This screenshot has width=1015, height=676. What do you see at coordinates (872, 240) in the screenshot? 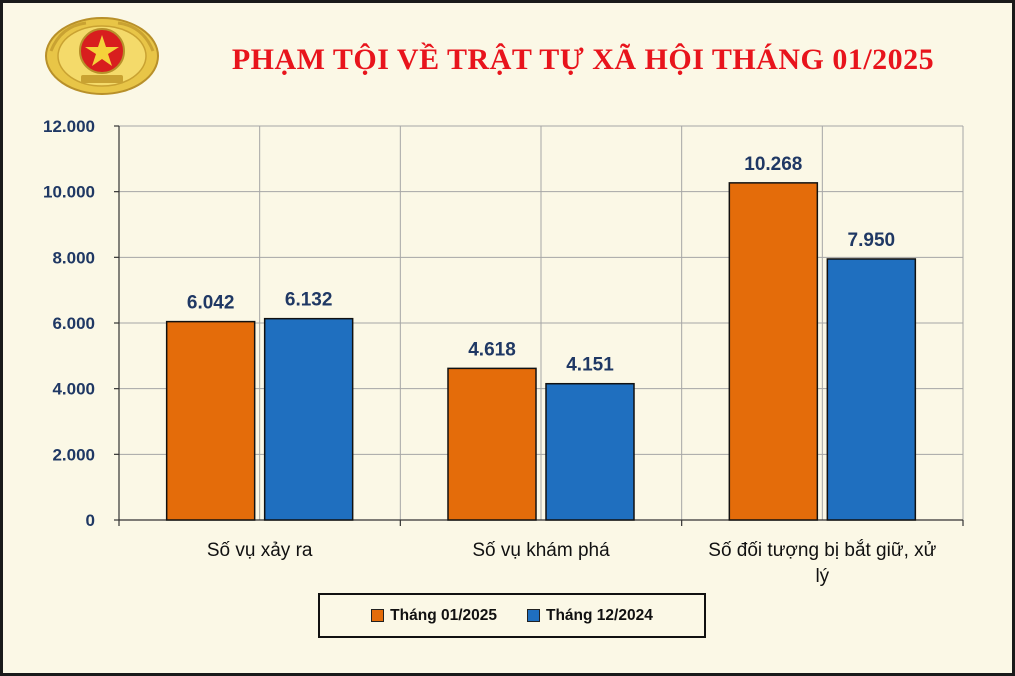
I see `bar-data-label: 7.950` at bounding box center [872, 240].